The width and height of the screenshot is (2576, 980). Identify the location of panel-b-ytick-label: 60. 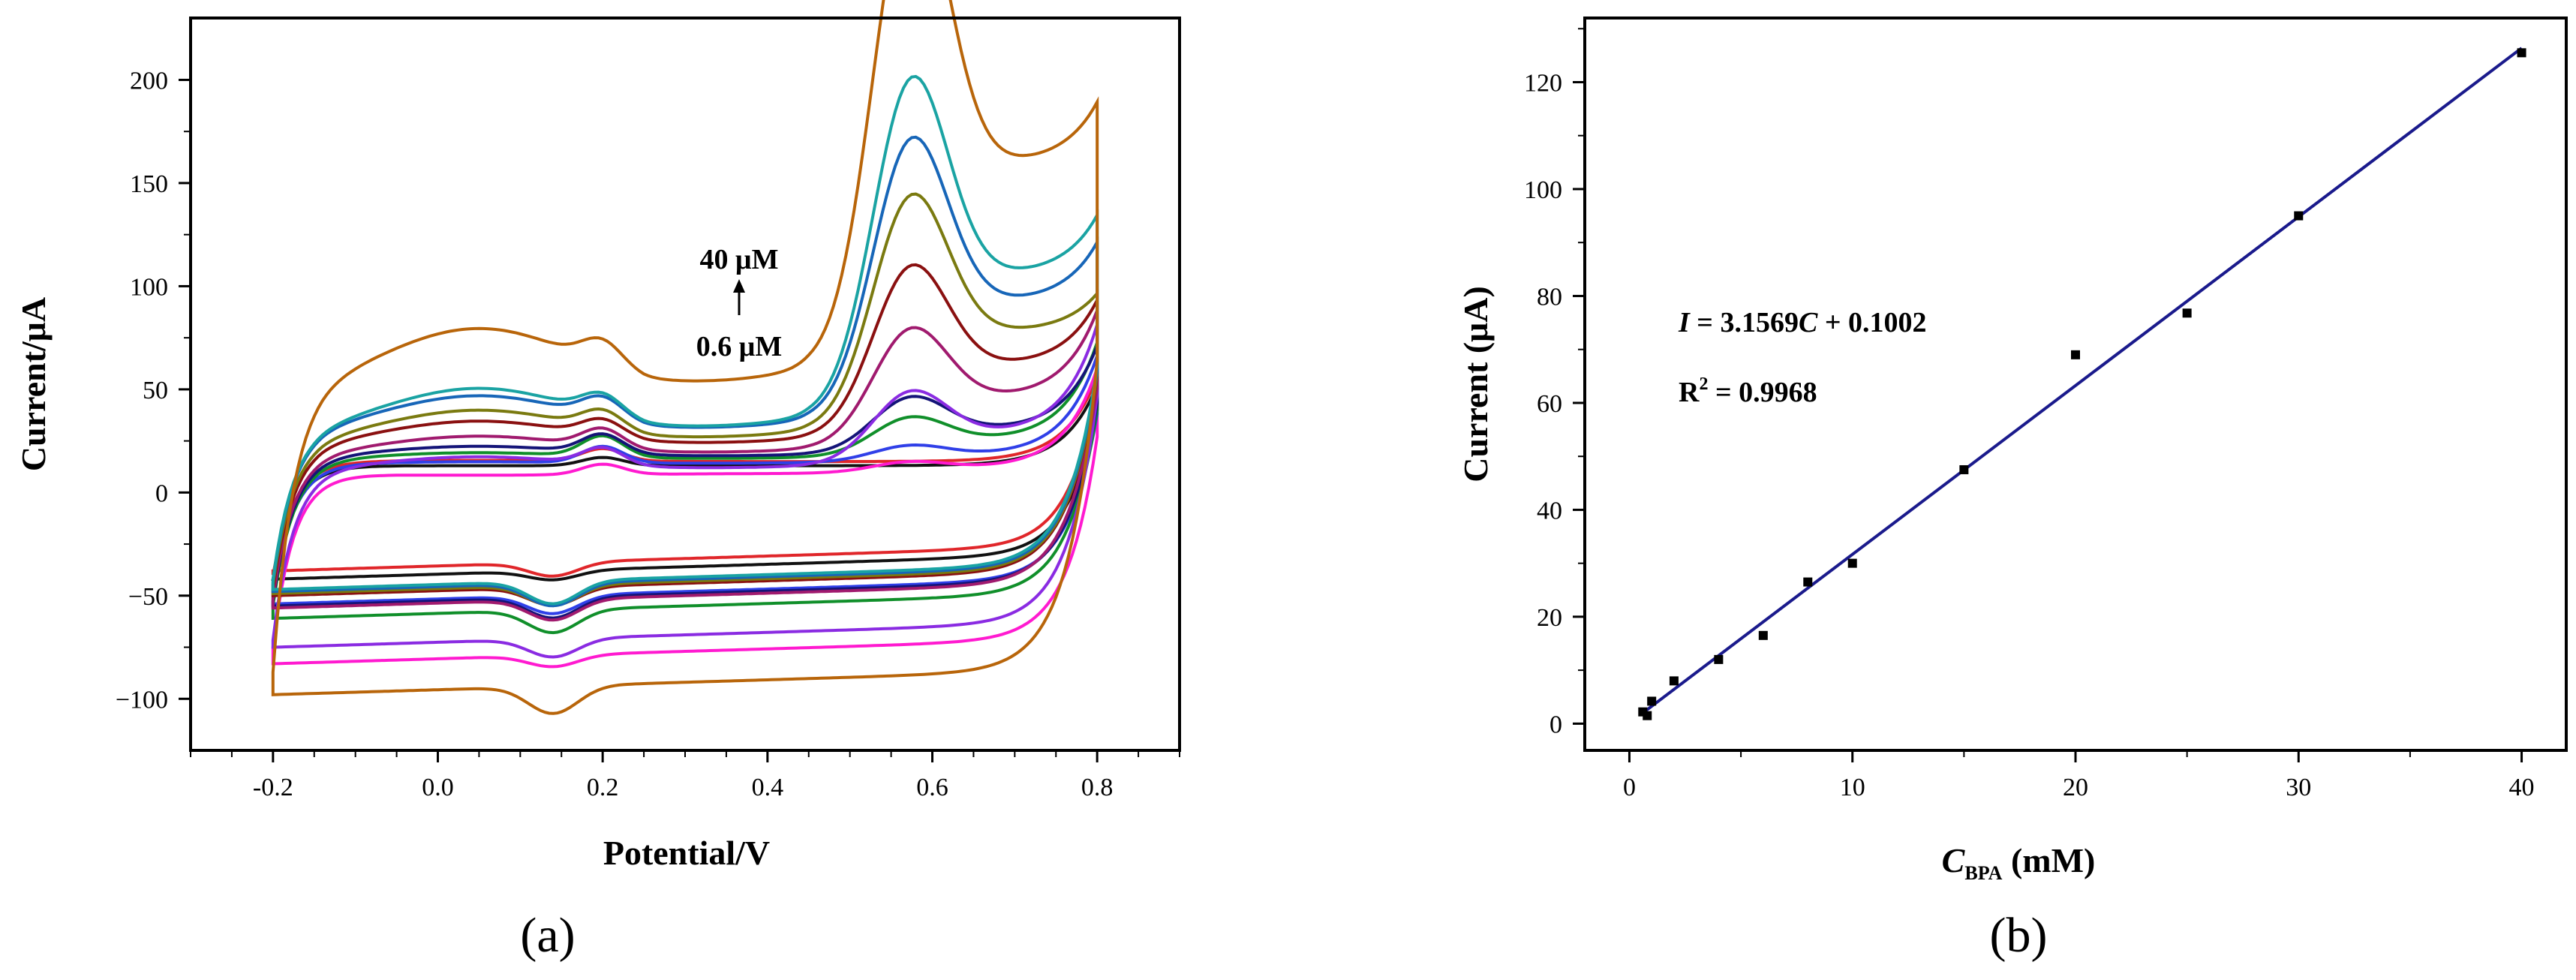
(1549, 404).